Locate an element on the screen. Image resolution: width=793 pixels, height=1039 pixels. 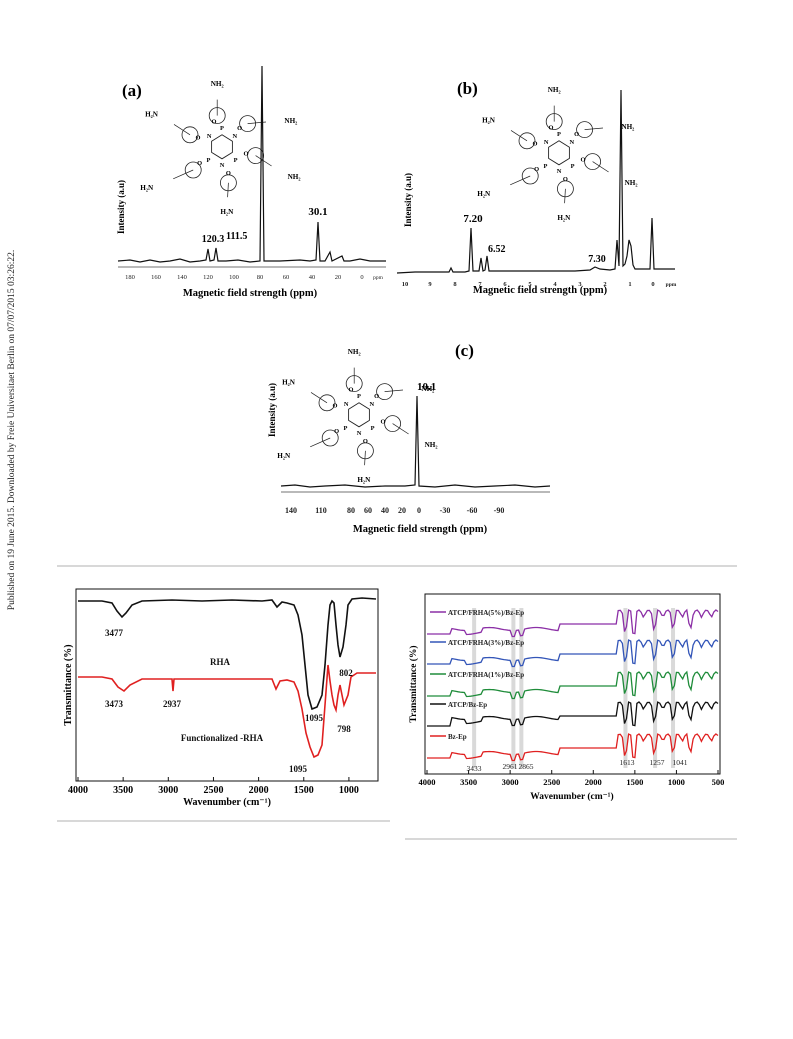
chart2-tick-label: 500 is located at coordinates (718, 782).